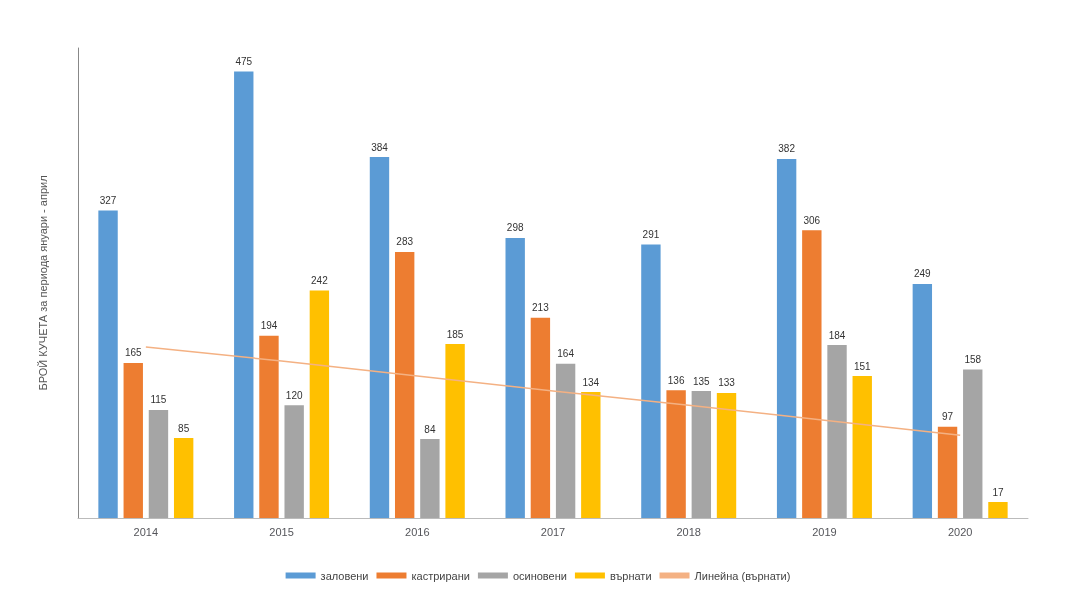 The width and height of the screenshot is (1080, 608). Describe the element at coordinates (405, 242) in the screenshot. I see `data-label: 283` at that location.